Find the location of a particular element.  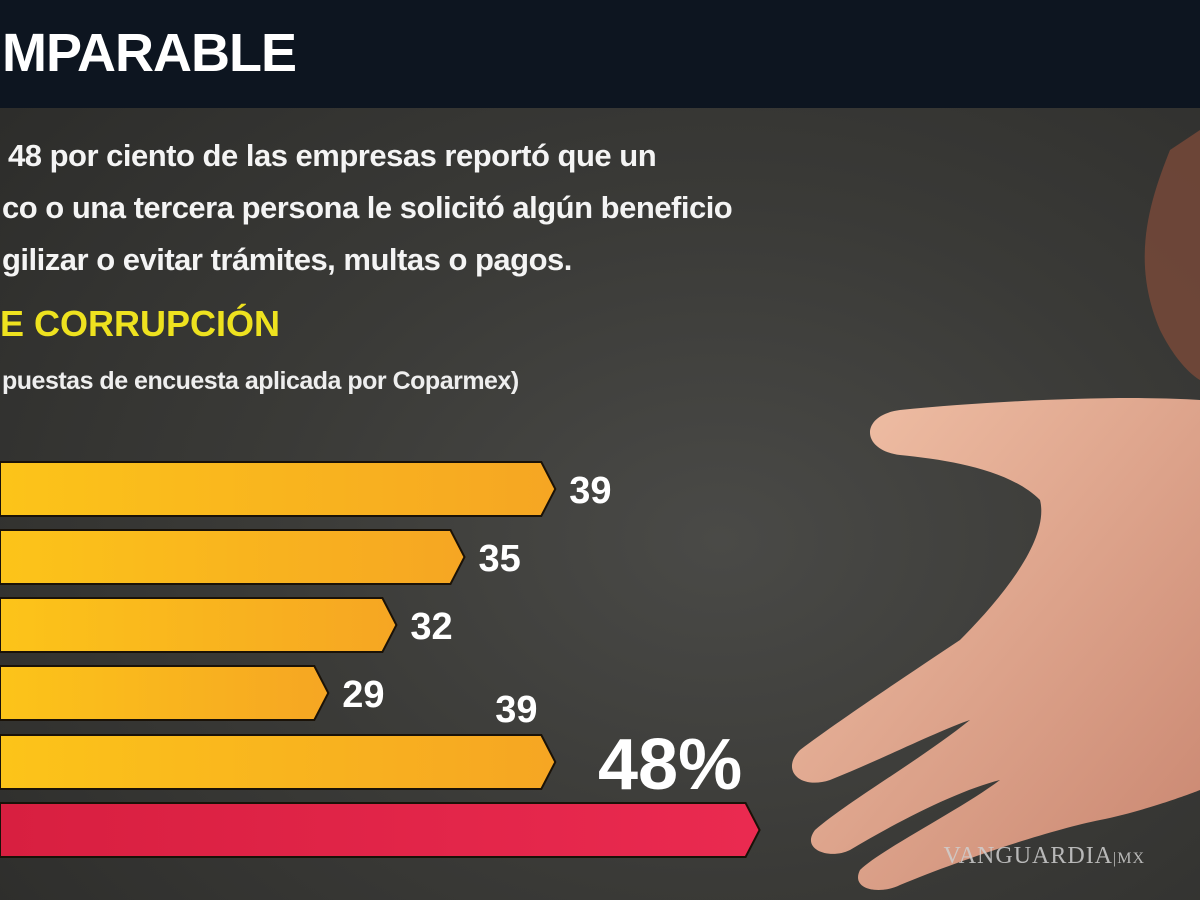

highlight-value-label: 48% is located at coordinates (670, 765).